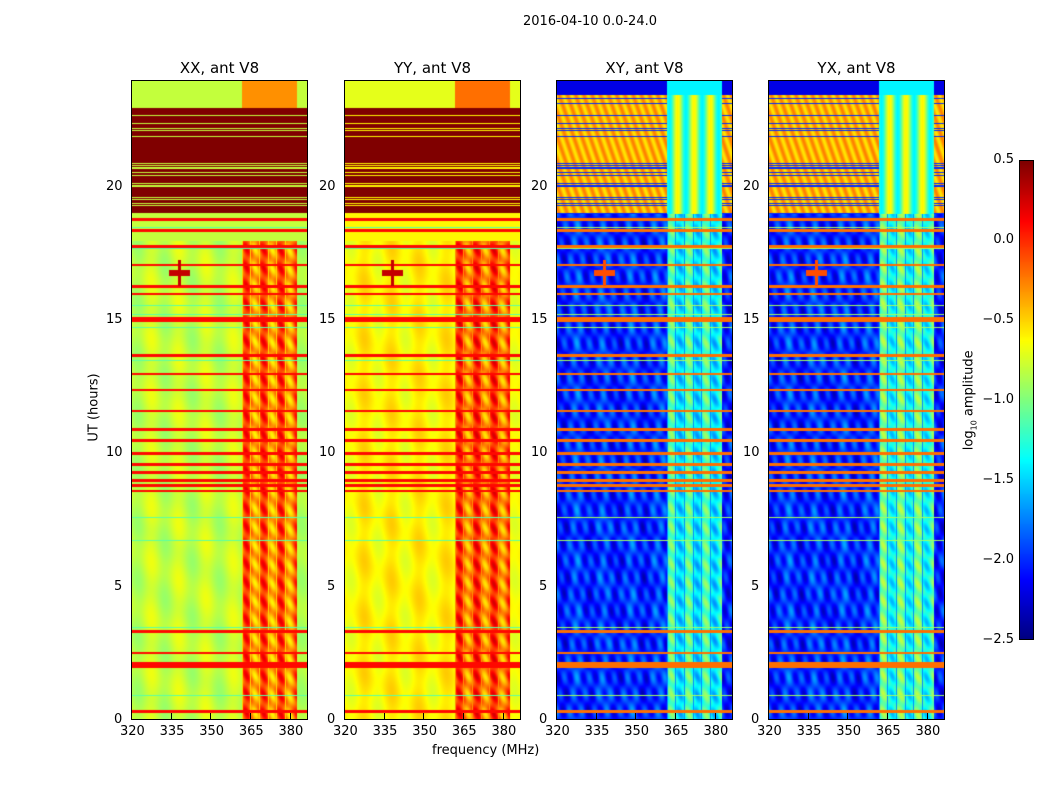 This screenshot has height=800, width=1050. What do you see at coordinates (219, 68) in the screenshot?
I see `panel-title: XX, ant V8` at bounding box center [219, 68].